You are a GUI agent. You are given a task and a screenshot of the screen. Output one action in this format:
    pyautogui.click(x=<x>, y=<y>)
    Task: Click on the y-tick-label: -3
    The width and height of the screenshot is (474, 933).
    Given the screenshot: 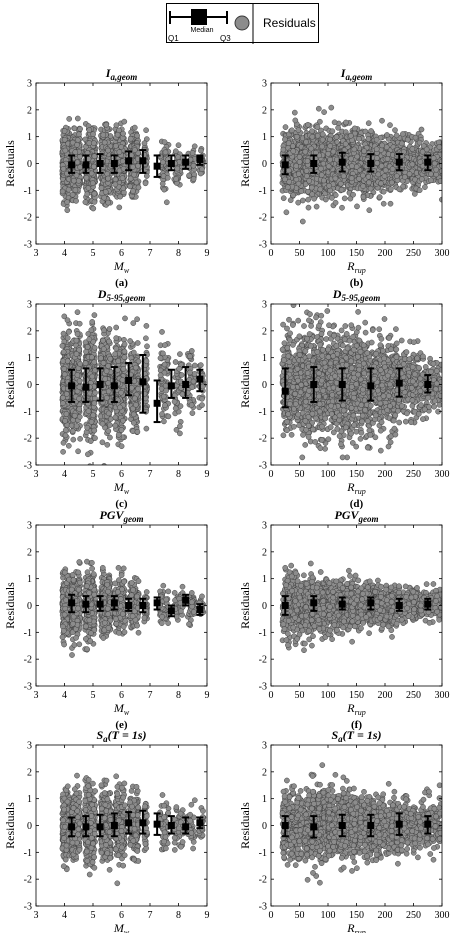 What is the action you would take?
    pyautogui.click(x=263, y=245)
    